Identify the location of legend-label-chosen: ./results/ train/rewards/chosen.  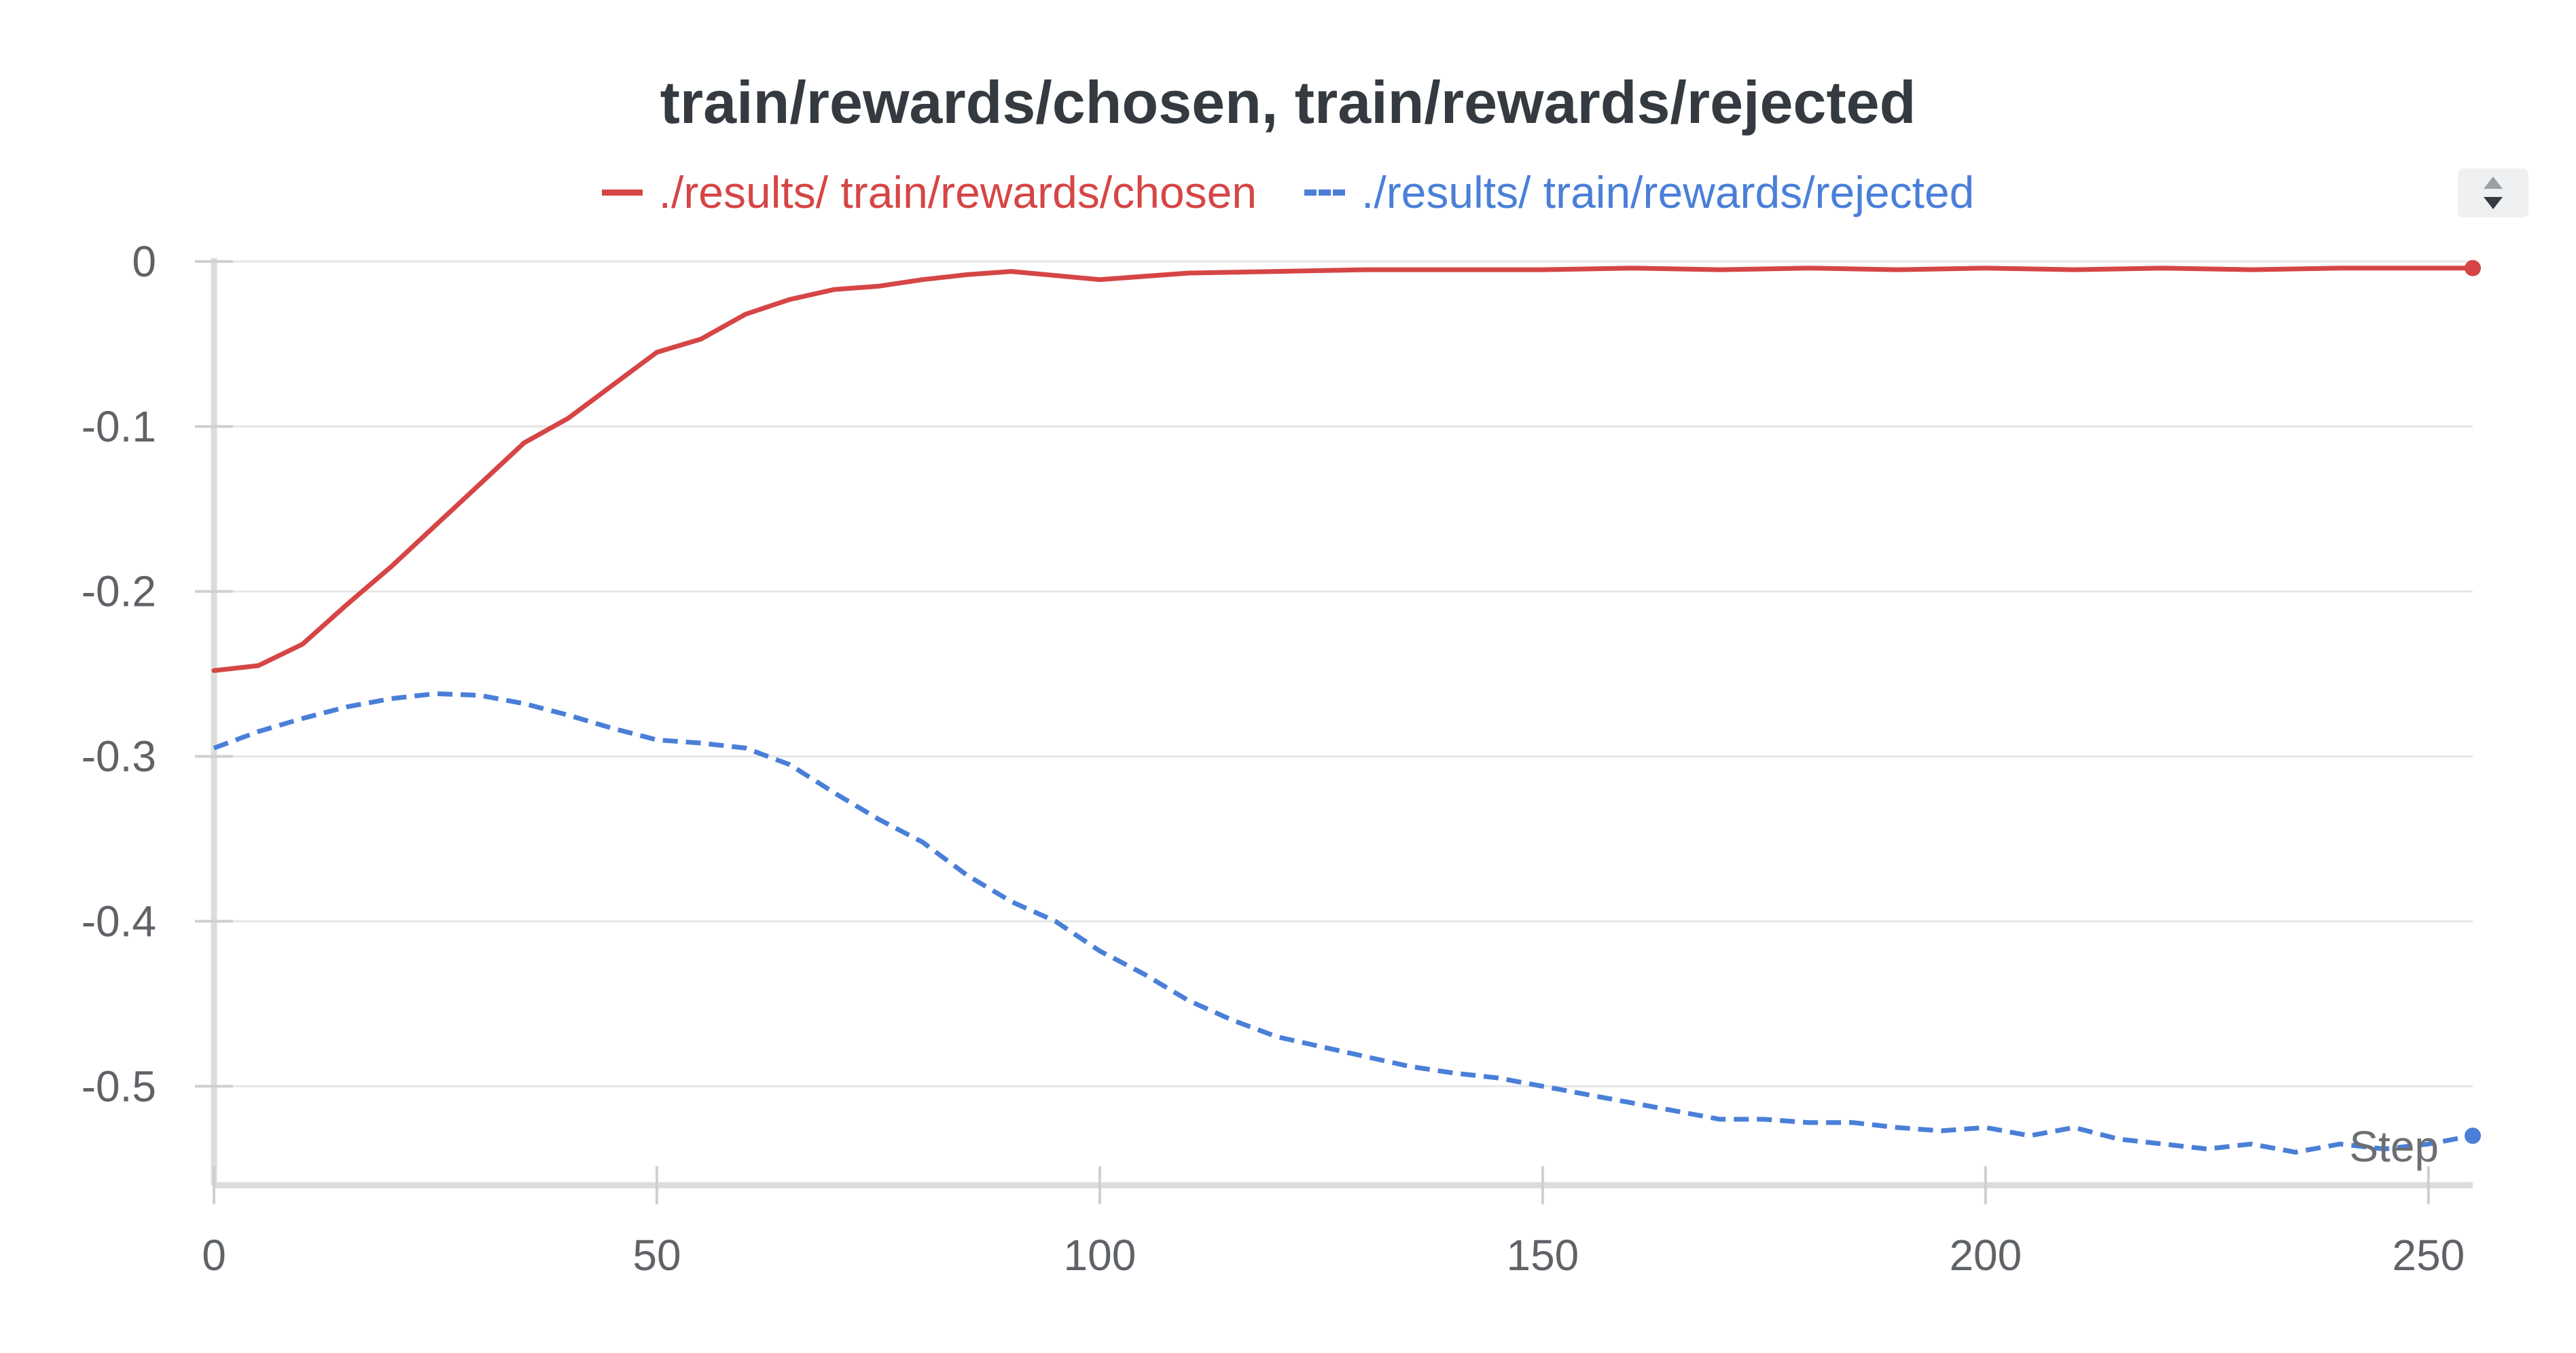
(958, 192).